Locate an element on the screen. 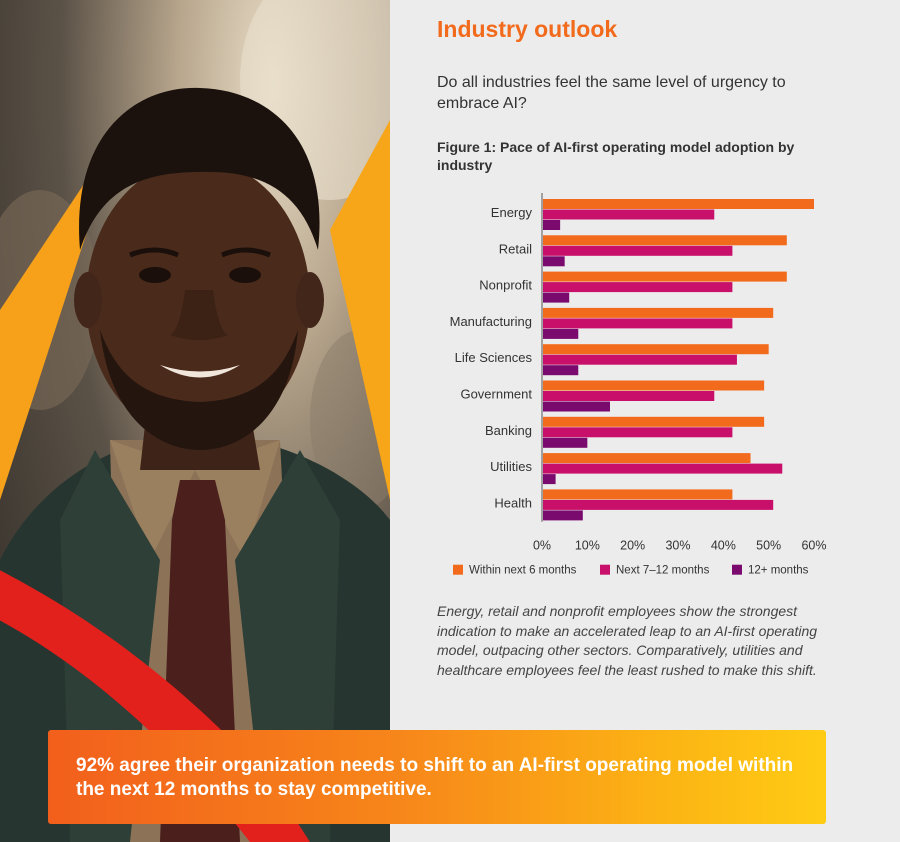 Image resolution: width=900 pixels, height=842 pixels. category-label: Government is located at coordinates (496, 394).